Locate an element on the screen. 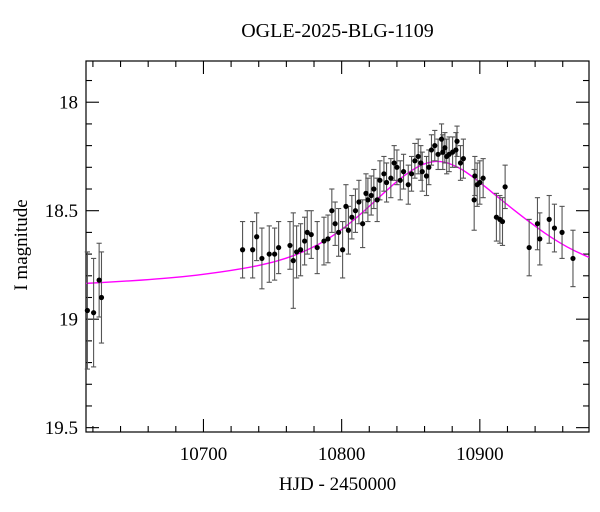 Image resolution: width=600 pixels, height=512 pixels. x-tick-label: 10700 is located at coordinates (204, 454).